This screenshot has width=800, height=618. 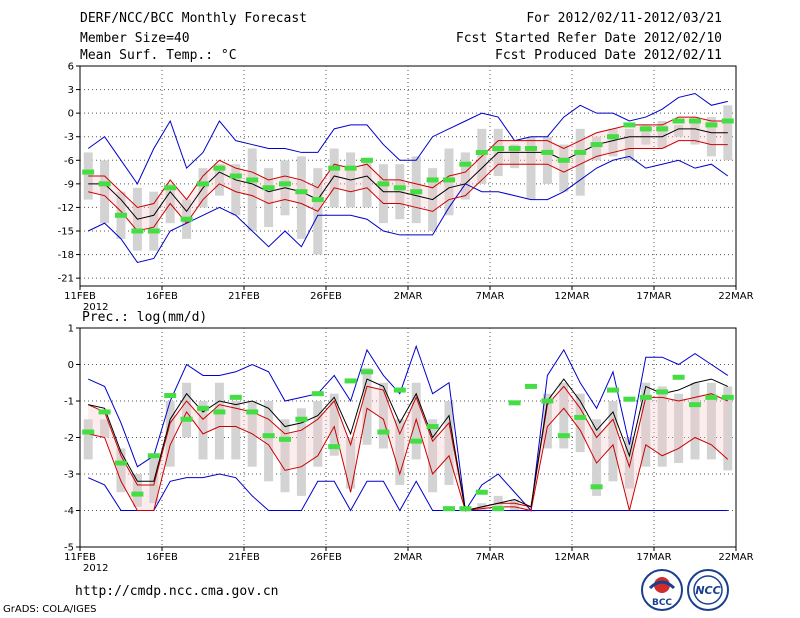 What do you see at coordinates (50, 609) in the screenshot?
I see `grads-credit: GrADS: COLA/IGES` at bounding box center [50, 609].